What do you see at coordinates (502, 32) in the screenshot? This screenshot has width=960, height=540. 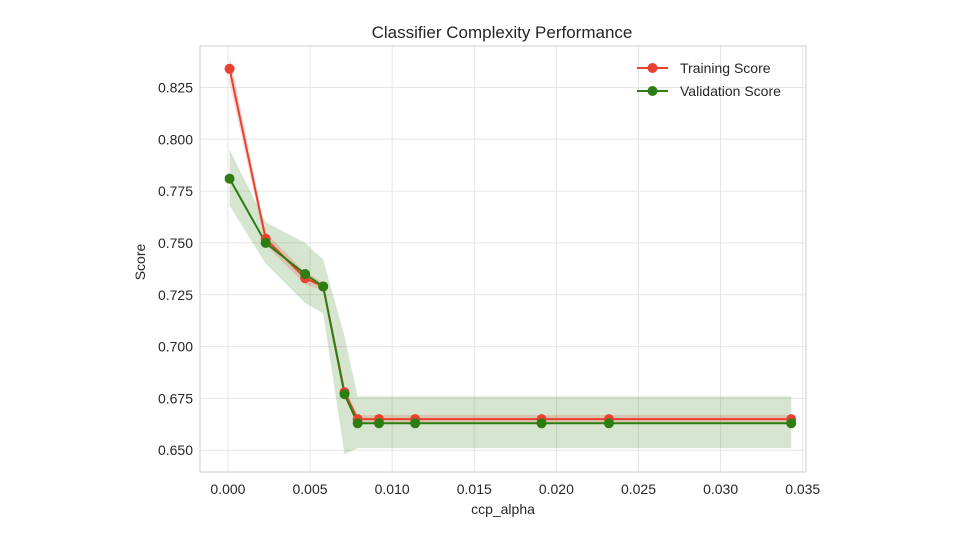 I see `chart-title: Classifier Complexity Performance` at bounding box center [502, 32].